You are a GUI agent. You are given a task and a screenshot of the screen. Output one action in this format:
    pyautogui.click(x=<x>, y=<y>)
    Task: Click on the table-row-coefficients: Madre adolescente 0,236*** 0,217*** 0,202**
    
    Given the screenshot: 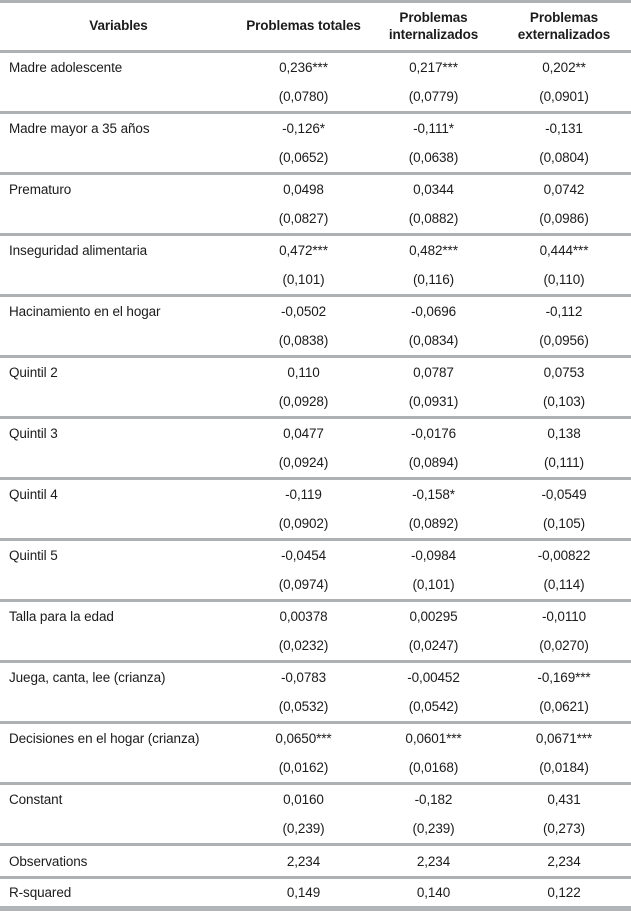 What is the action you would take?
    pyautogui.click(x=315, y=67)
    